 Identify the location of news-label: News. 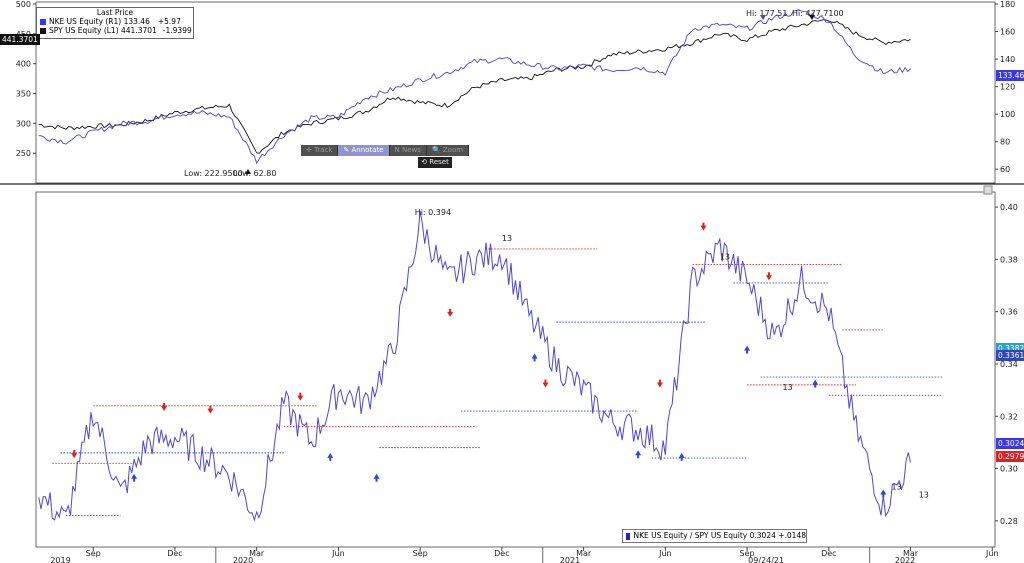
(411, 150).